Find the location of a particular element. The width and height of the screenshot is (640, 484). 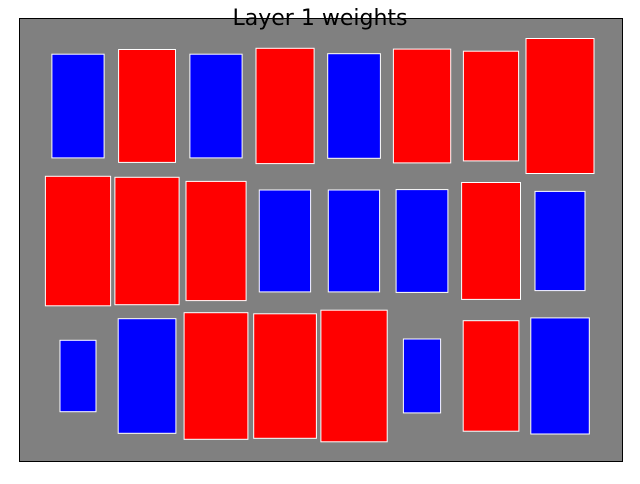

weight-cell-r0-c2 is located at coordinates (216, 106).